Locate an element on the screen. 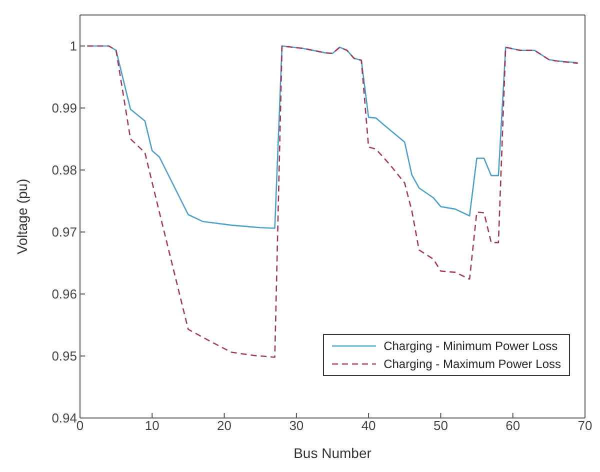 The image size is (600, 472). legend-label: Charging - Maximum Power Loss is located at coordinates (472, 364).